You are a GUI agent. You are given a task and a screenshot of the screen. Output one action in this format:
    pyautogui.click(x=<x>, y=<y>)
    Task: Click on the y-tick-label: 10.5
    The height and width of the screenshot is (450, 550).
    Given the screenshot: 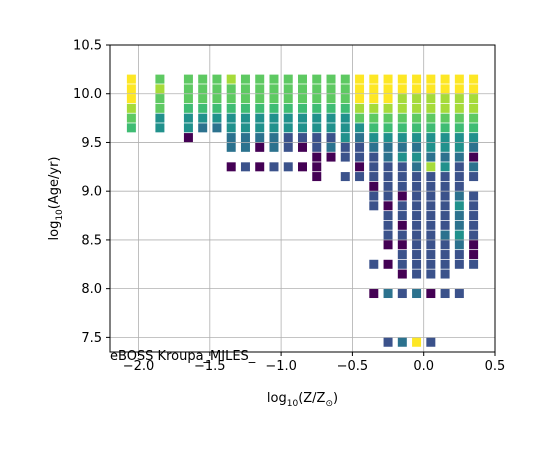 What is the action you would take?
    pyautogui.click(x=87, y=46)
    